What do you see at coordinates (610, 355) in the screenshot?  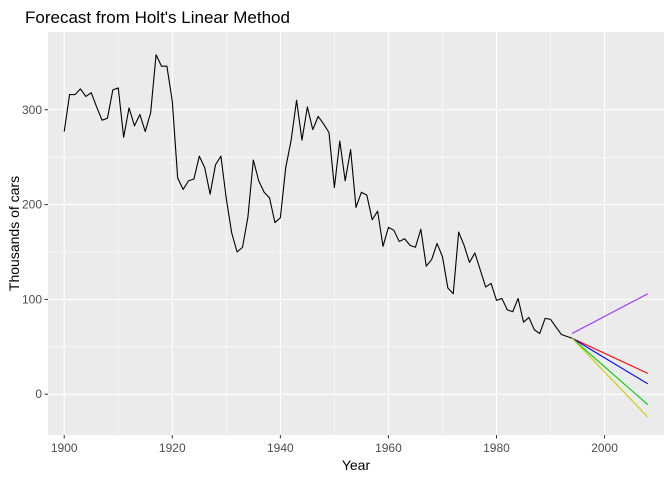 I see `forecast-red-line` at bounding box center [610, 355].